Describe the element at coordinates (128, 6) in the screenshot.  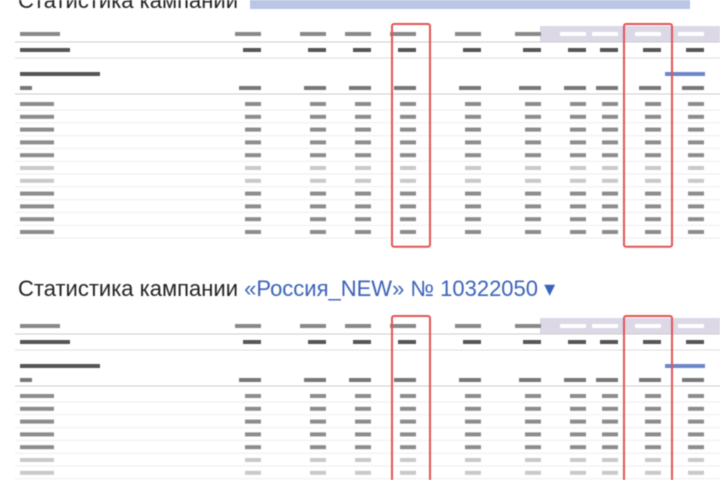
I see `title-text: Статистика кампании` at that location.